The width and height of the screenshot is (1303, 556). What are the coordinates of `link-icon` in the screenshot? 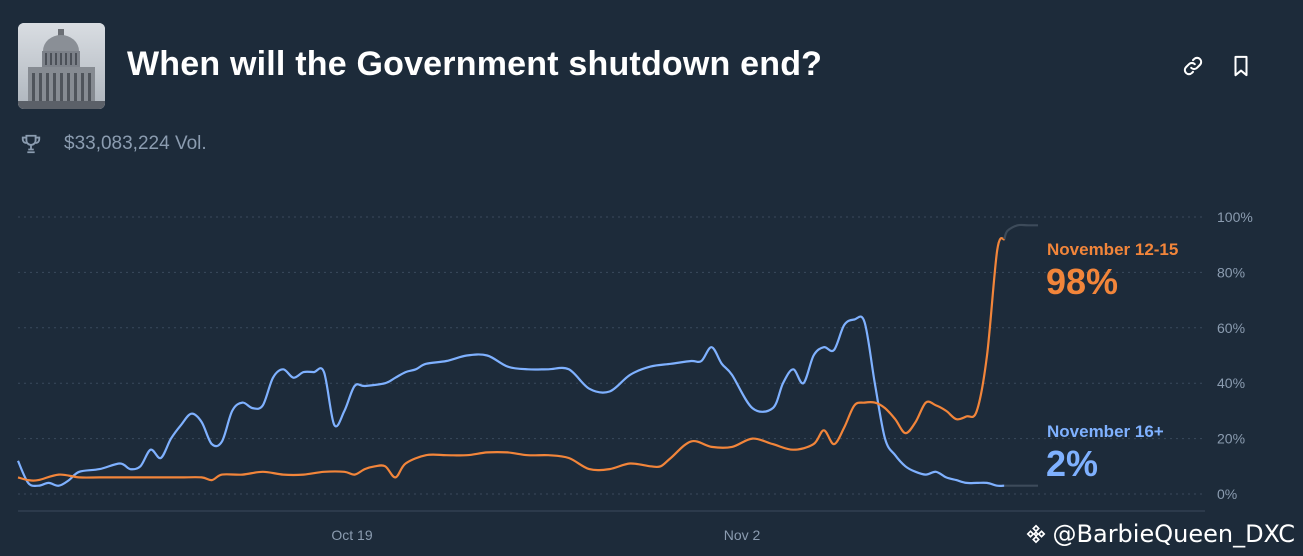 It's located at (1193, 66).